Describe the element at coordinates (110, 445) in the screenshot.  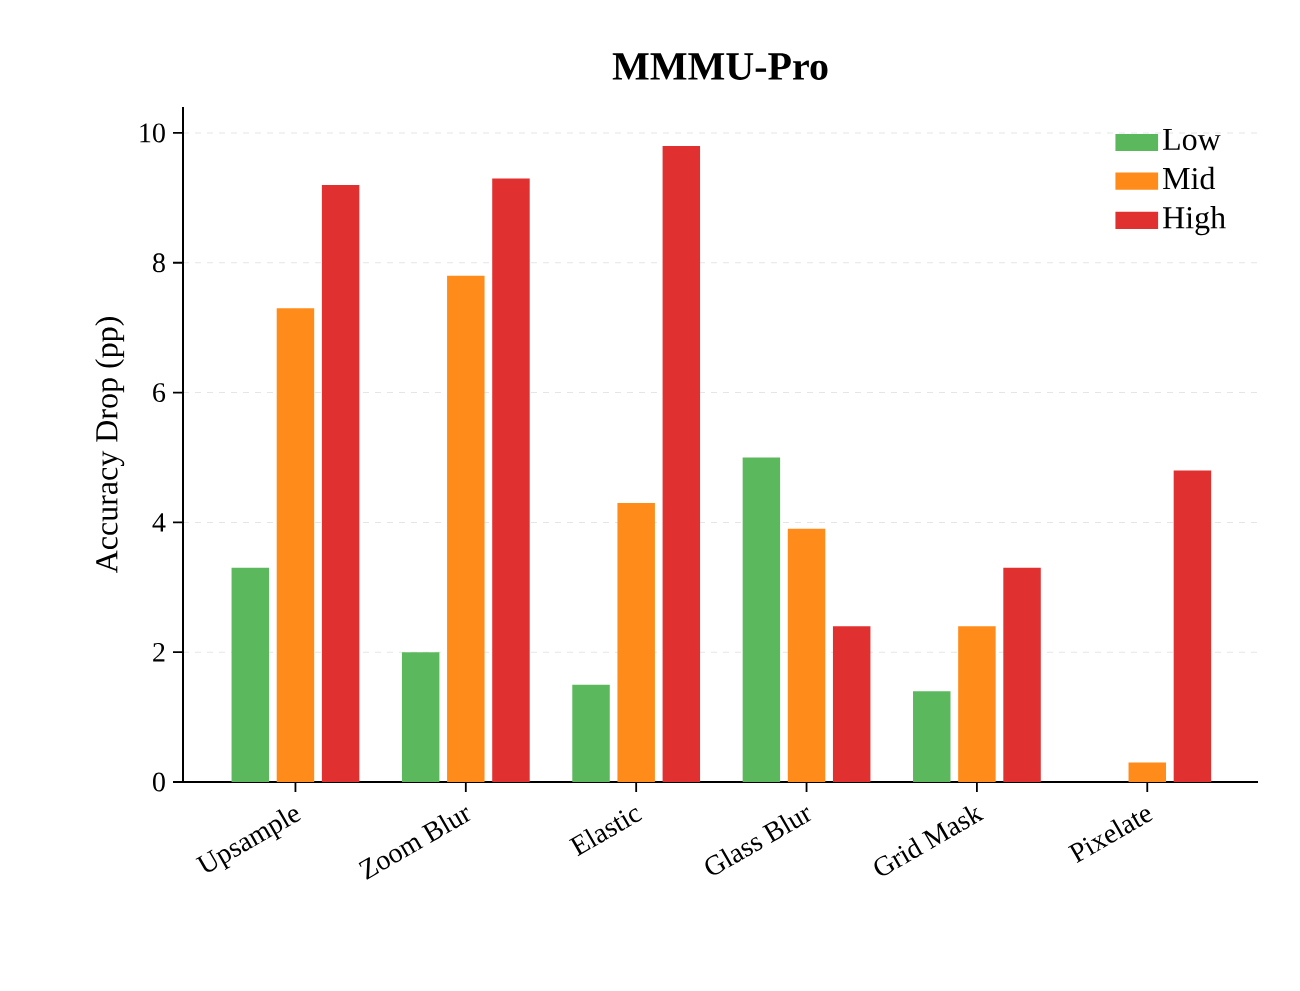
I see `y-axis-title: Accuracy Drop (pp)` at that location.